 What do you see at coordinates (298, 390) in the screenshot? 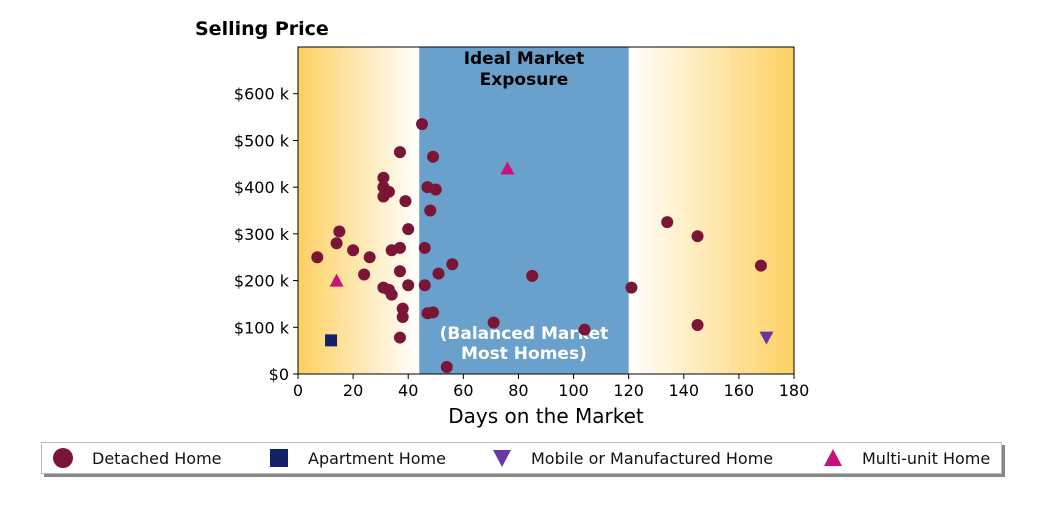
I see `x-tick-label: 0` at bounding box center [298, 390].